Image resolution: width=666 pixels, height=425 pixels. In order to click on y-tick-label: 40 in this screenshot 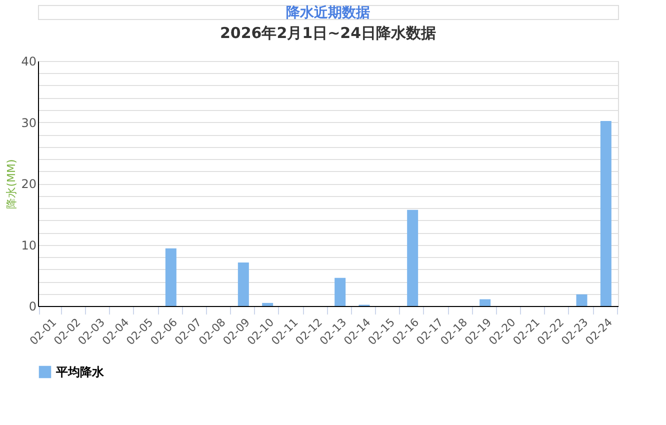, I will do `click(28, 61)`.